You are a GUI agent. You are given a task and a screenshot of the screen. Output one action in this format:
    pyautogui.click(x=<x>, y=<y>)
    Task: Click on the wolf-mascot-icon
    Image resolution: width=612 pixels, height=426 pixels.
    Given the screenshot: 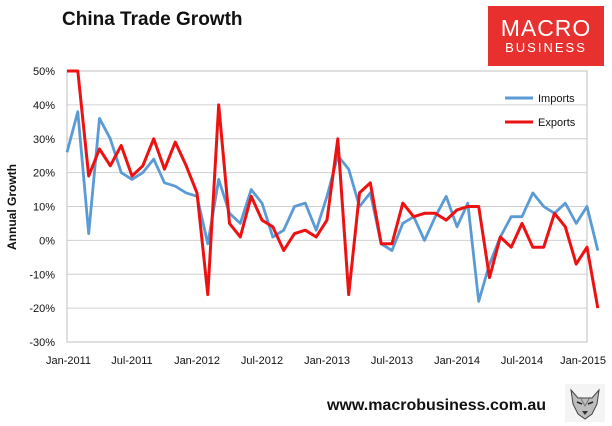 What is the action you would take?
    pyautogui.click(x=585, y=403)
    